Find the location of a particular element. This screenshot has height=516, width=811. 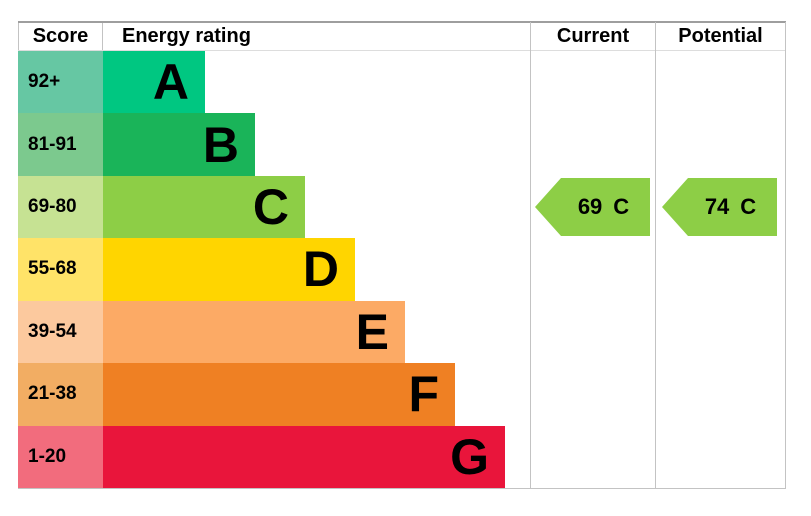

band-row: 1-20 G is located at coordinates (274, 456).